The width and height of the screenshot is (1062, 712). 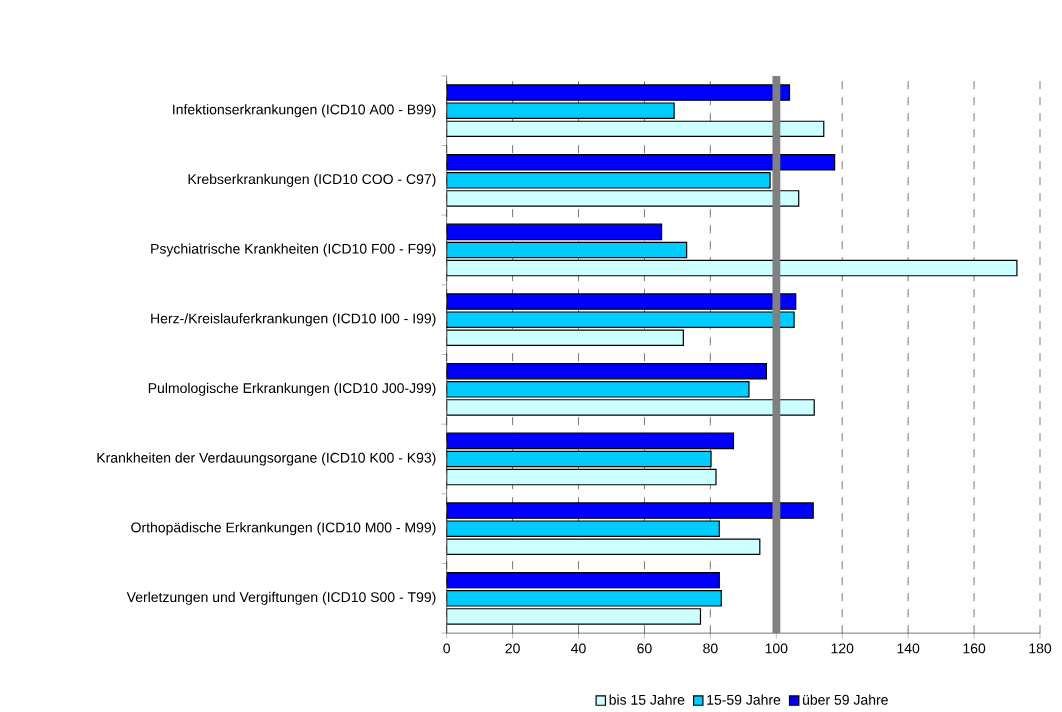 What do you see at coordinates (292, 389) in the screenshot?
I see `y-tick-label: Pulmologische Erkrankungen (ICD10 J00-J99)` at bounding box center [292, 389].